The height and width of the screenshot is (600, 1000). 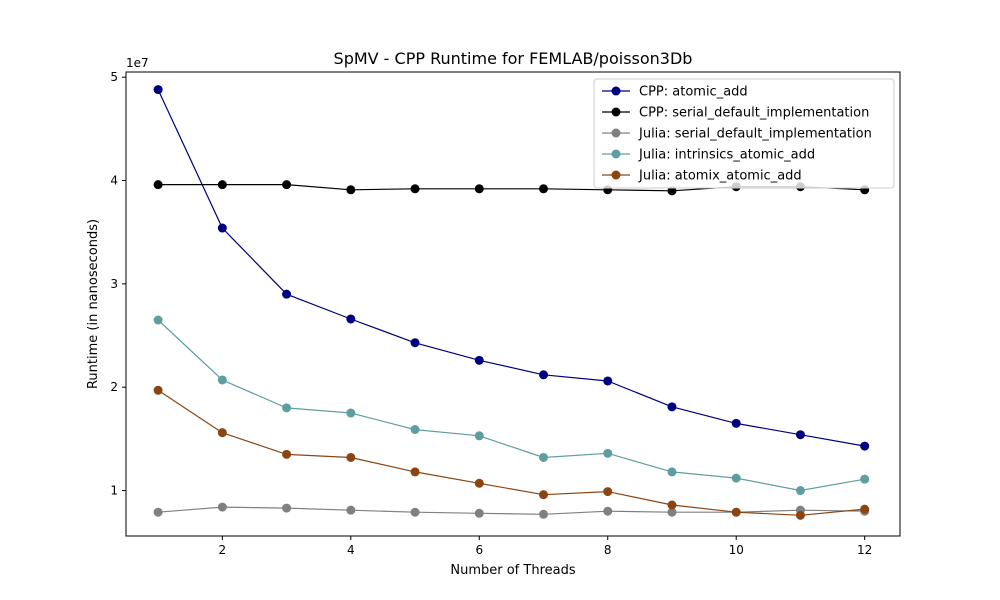 I want to click on legend-item: Julia: intrinsics_atomic_add, so click(x=708, y=155).